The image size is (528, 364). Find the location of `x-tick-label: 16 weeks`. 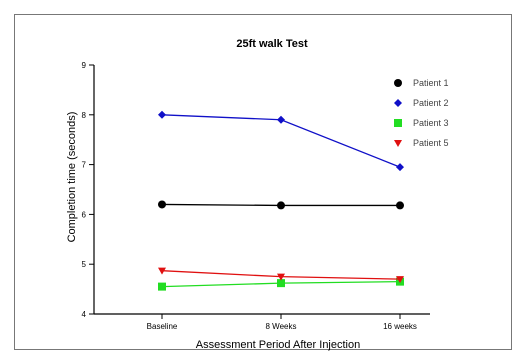

x-tick-label: 16 weeks is located at coordinates (400, 326).